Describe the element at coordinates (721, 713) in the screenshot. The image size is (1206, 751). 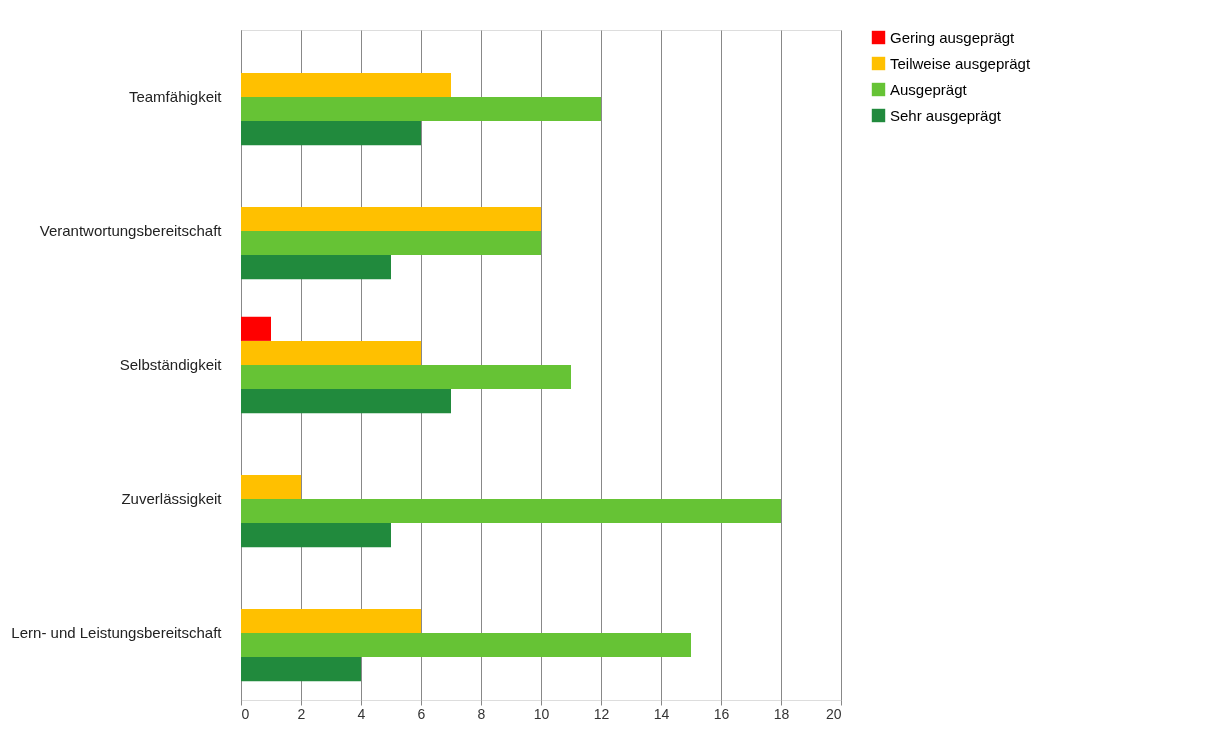
I see `x-tick-label: 16` at that location.